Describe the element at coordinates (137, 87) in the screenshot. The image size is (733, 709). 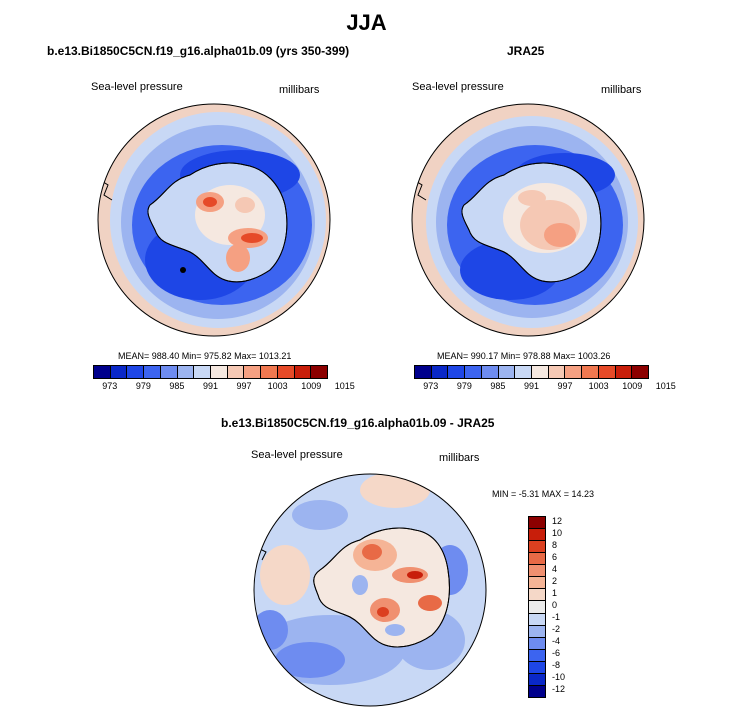
I see `model-variable-label: Sea-level pressure` at that location.